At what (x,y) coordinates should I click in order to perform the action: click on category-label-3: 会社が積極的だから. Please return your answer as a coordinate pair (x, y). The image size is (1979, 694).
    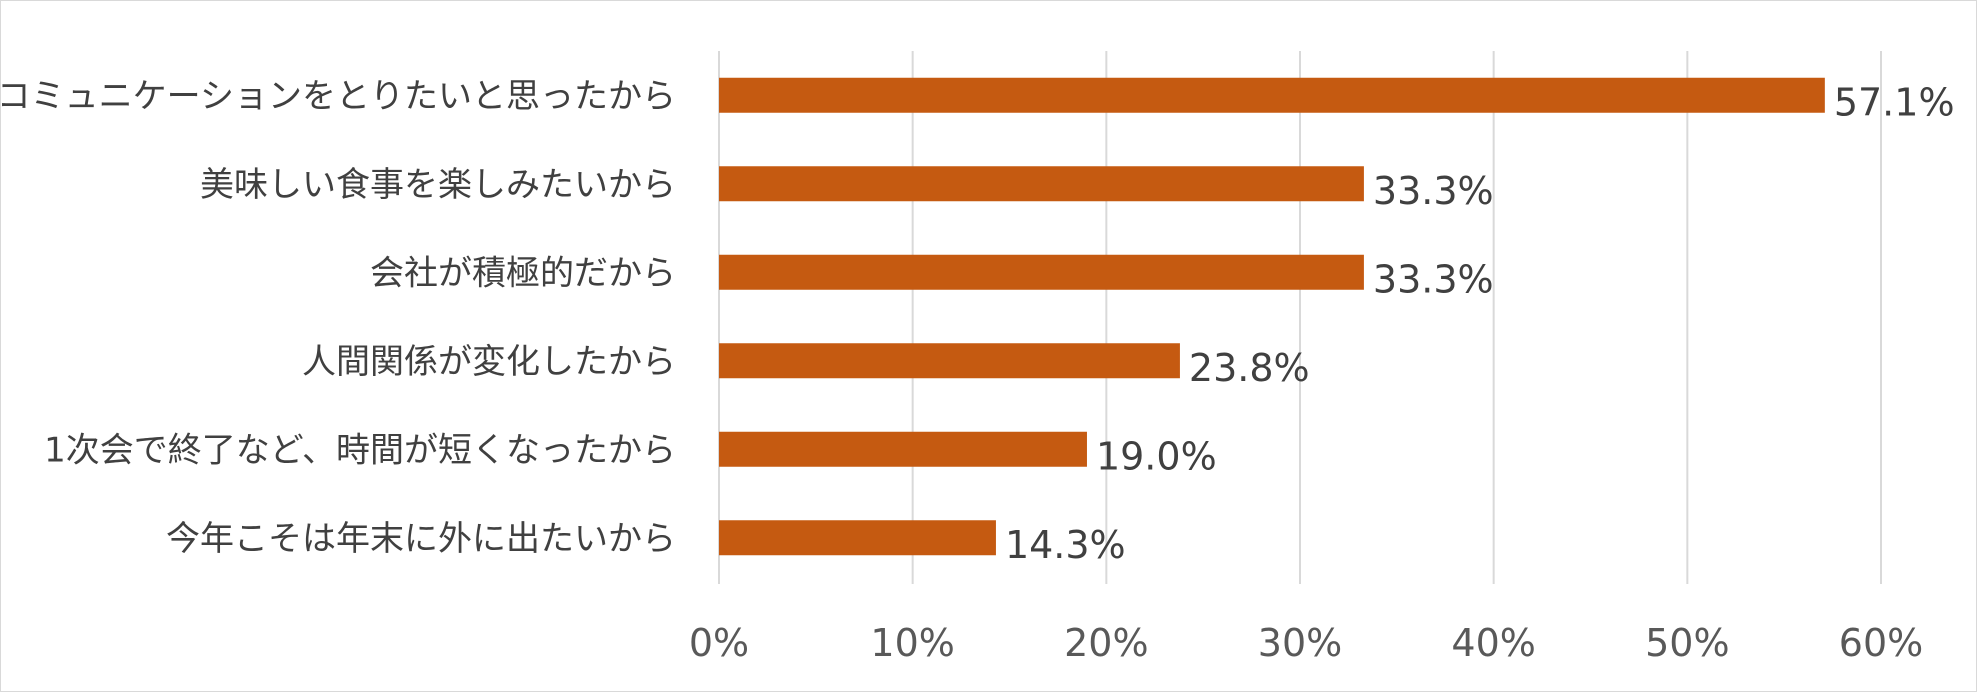
    Looking at the image, I should click on (523, 273).